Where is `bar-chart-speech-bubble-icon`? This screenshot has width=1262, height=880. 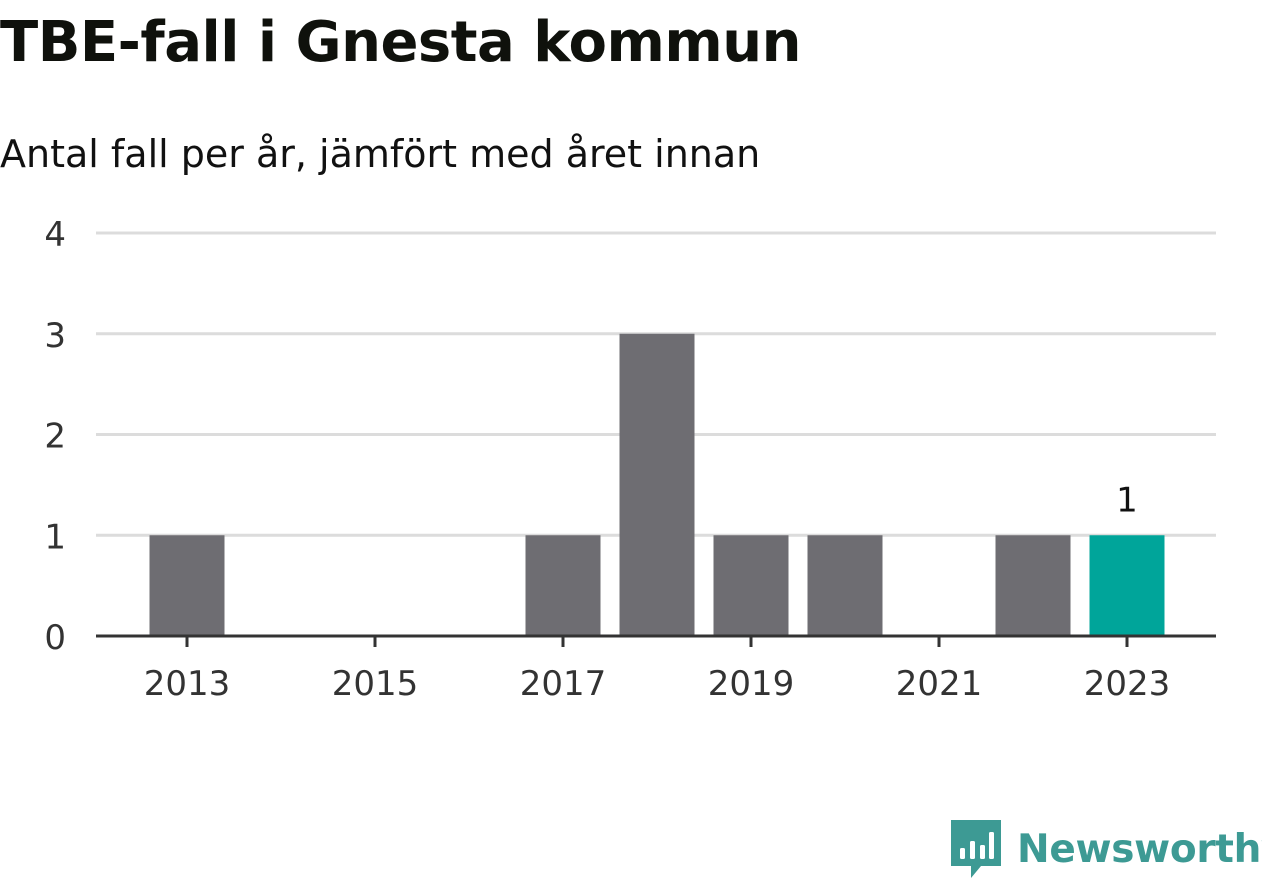
bar-chart-speech-bubble-icon is located at coordinates (976, 849).